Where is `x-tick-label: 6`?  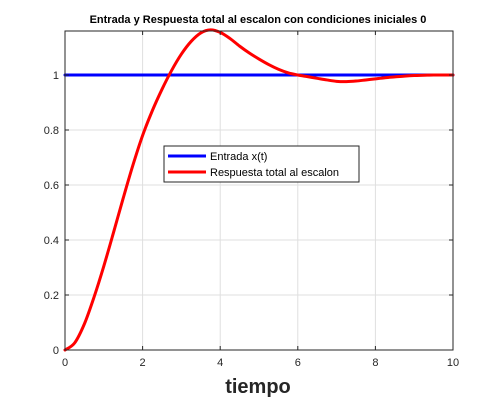
x-tick-label: 6 is located at coordinates (298, 363).